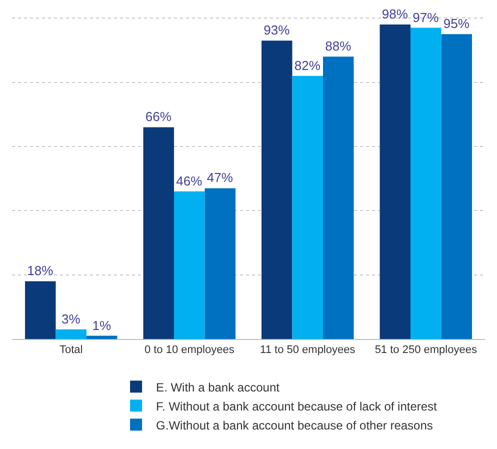 The image size is (497, 449). Describe the element at coordinates (426, 350) in the screenshot. I see `x-tick-label: 51 to 250 employees` at that location.